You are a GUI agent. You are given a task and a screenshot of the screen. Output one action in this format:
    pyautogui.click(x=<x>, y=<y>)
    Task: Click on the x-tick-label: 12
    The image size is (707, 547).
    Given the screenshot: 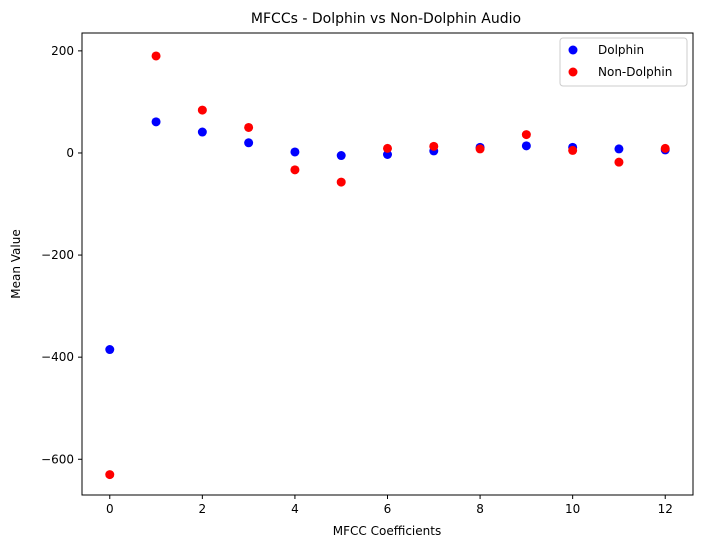 What is the action you would take?
    pyautogui.click(x=665, y=509)
    